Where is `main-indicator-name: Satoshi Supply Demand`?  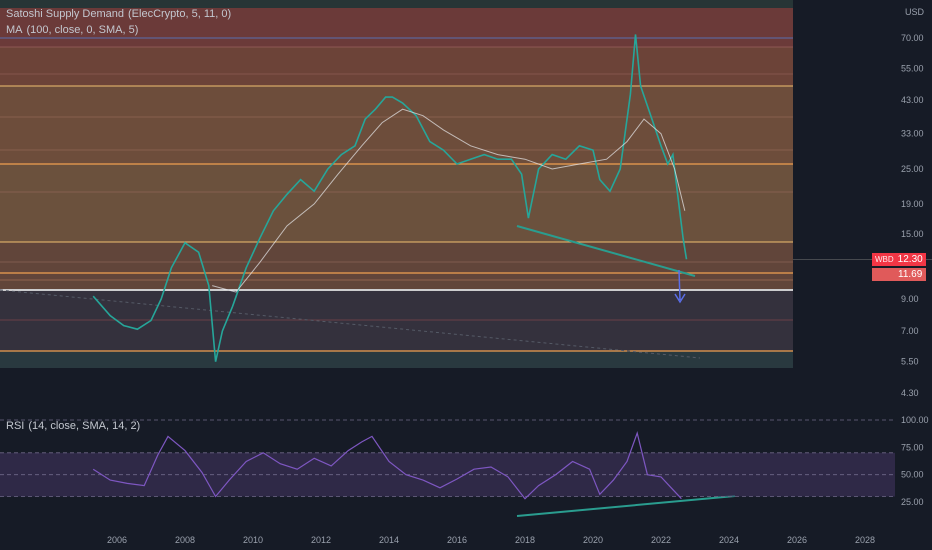
main-indicator-name: Satoshi Supply Demand is located at coordinates (65, 14).